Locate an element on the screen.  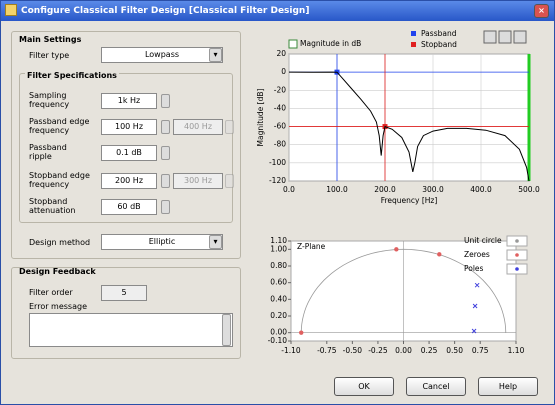
x-tick-label: 400.0 is located at coordinates (481, 189).